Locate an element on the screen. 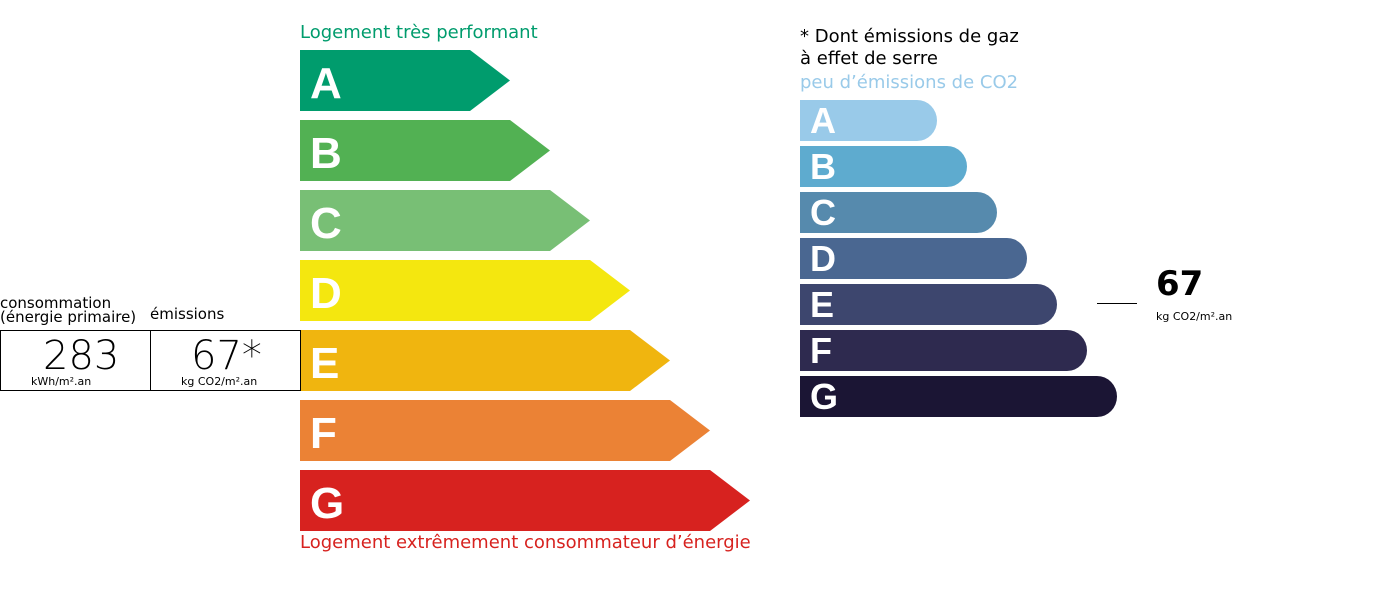 Image resolution: width=1400 pixels, height=600 pixels. consumption-box: 283 kWh/m².an is located at coordinates (75, 360).